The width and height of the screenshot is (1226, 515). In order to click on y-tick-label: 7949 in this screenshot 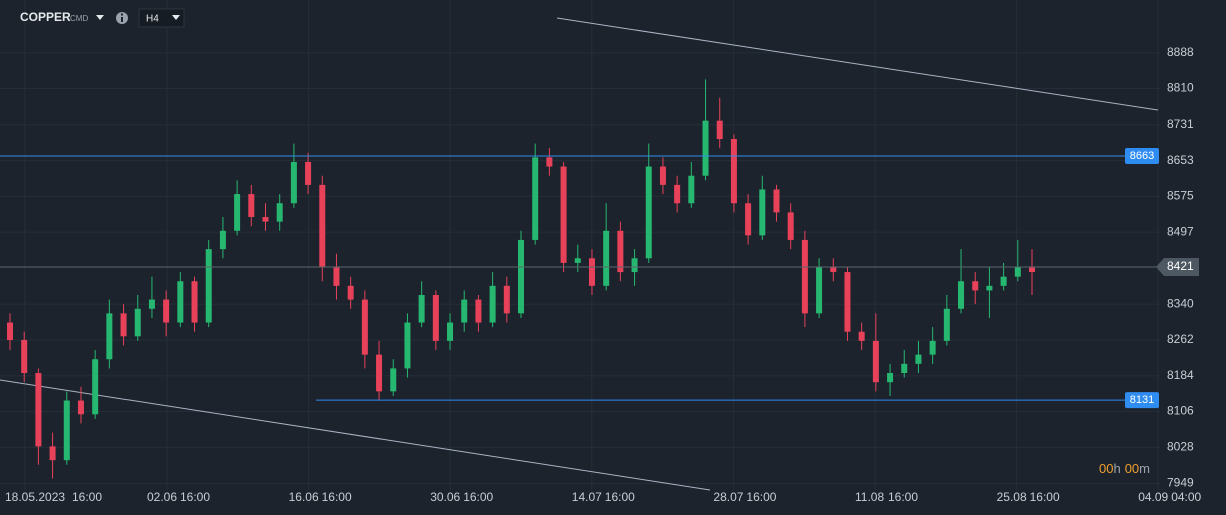, I will do `click(1180, 483)`.